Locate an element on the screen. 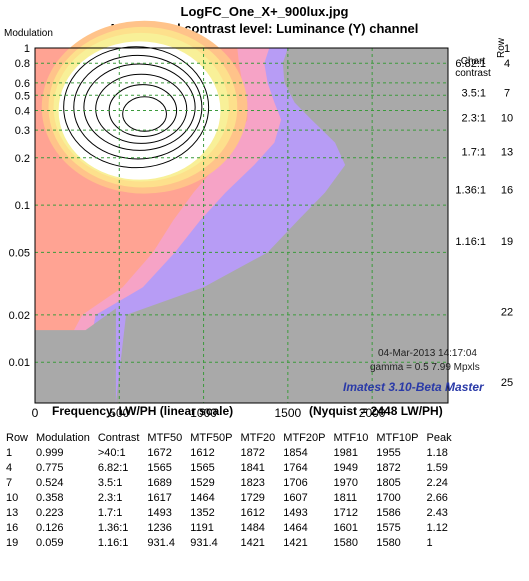  x-tick-label: 2000 is located at coordinates (372, 413).